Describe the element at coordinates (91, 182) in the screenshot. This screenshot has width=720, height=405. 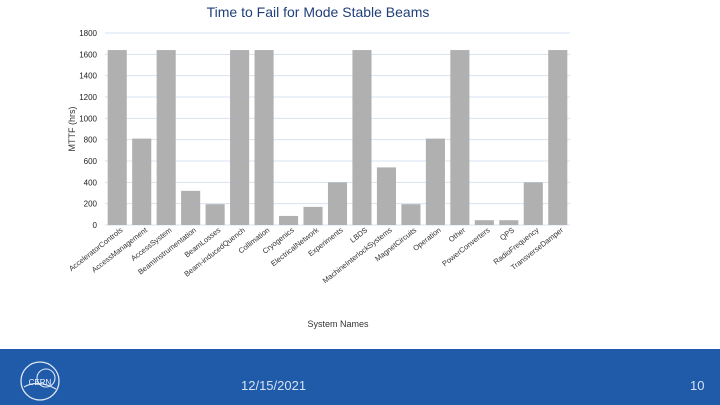
I see `y-tick-label: 400` at that location.